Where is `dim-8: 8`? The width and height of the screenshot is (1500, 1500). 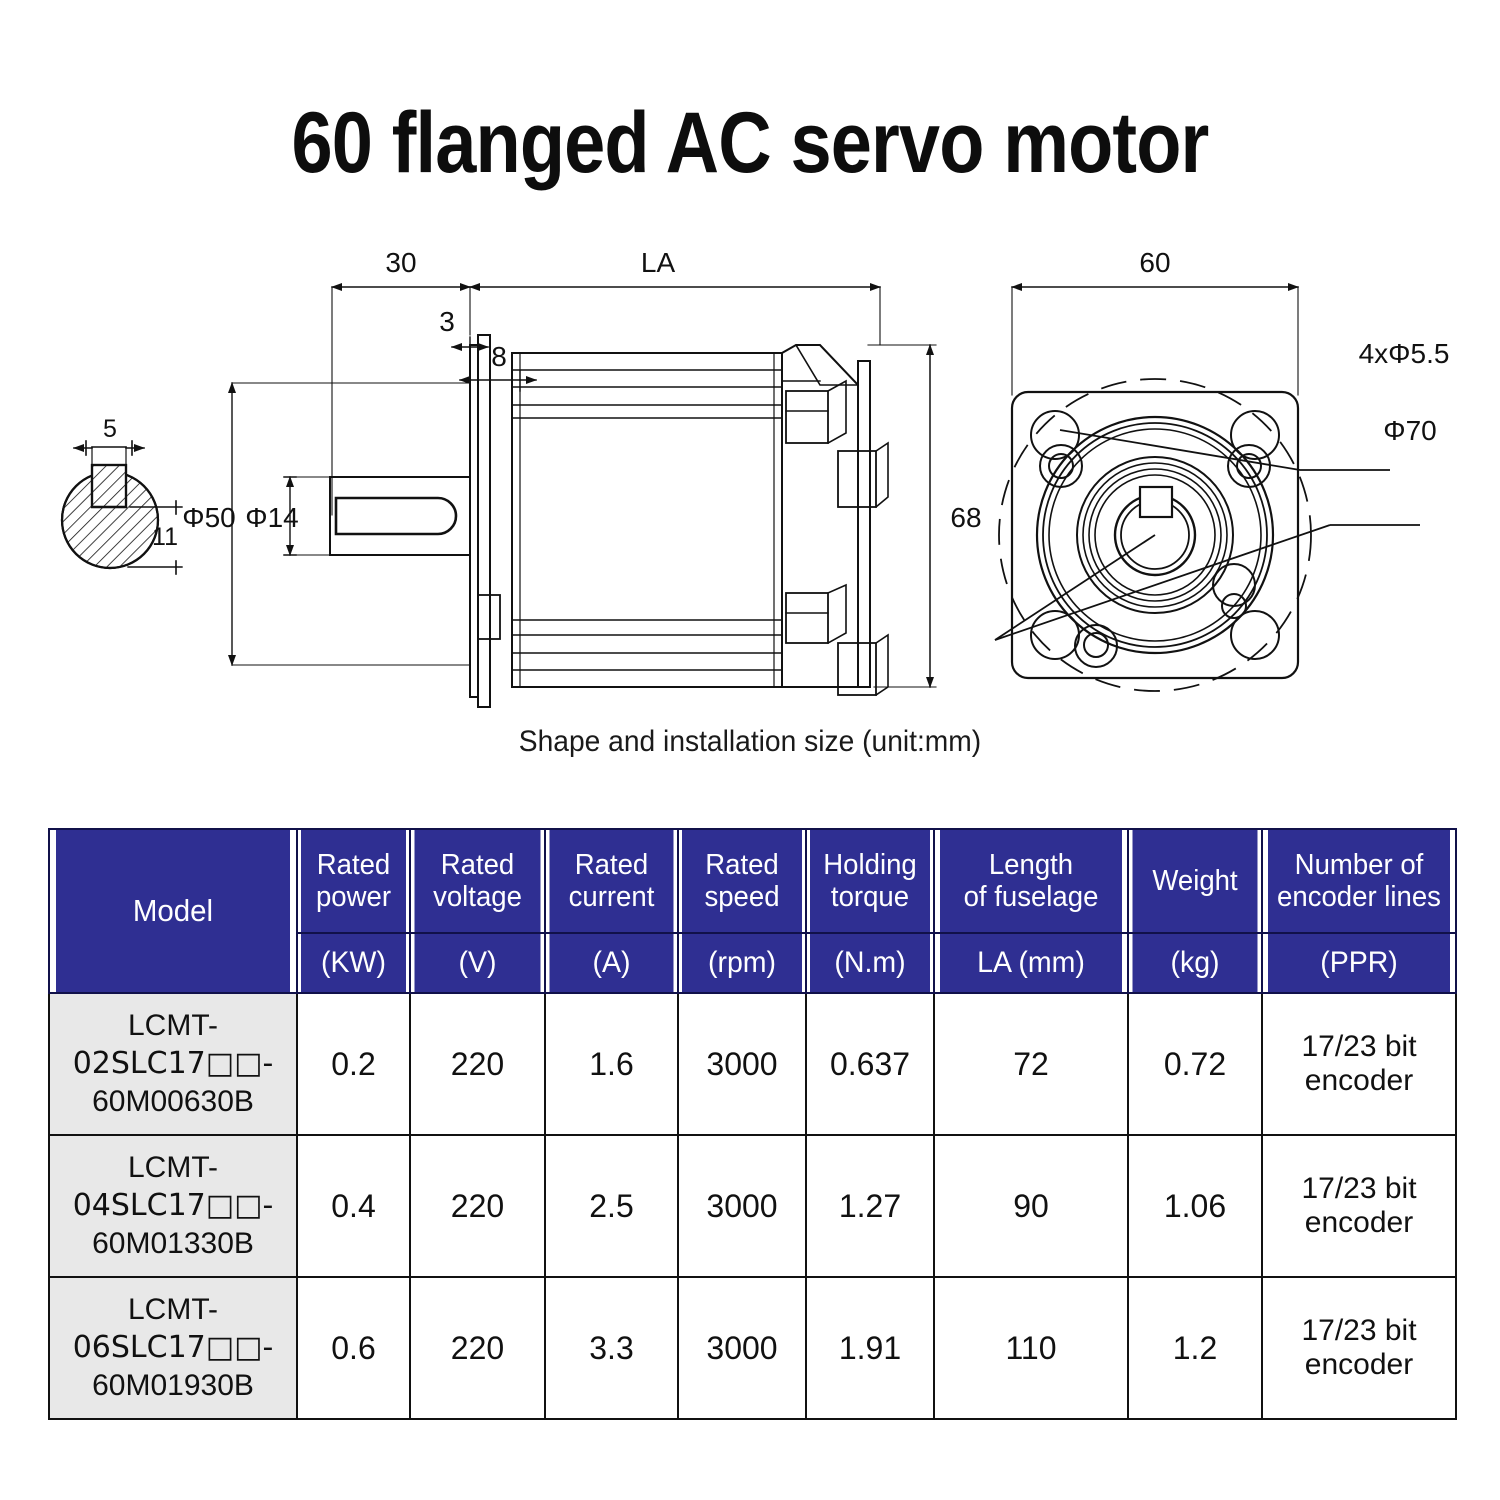 dim-8: 8 is located at coordinates (499, 356).